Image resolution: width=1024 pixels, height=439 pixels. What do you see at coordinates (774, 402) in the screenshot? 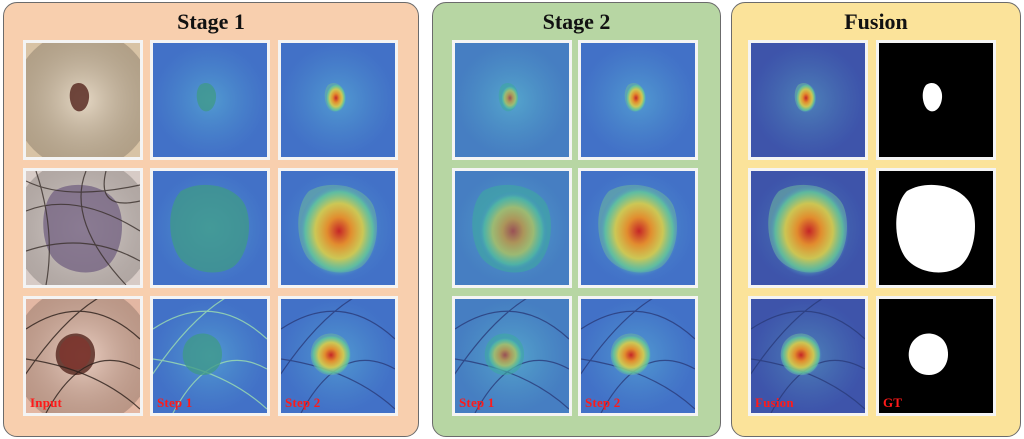
I see `column-label: Fusion` at bounding box center [774, 402].